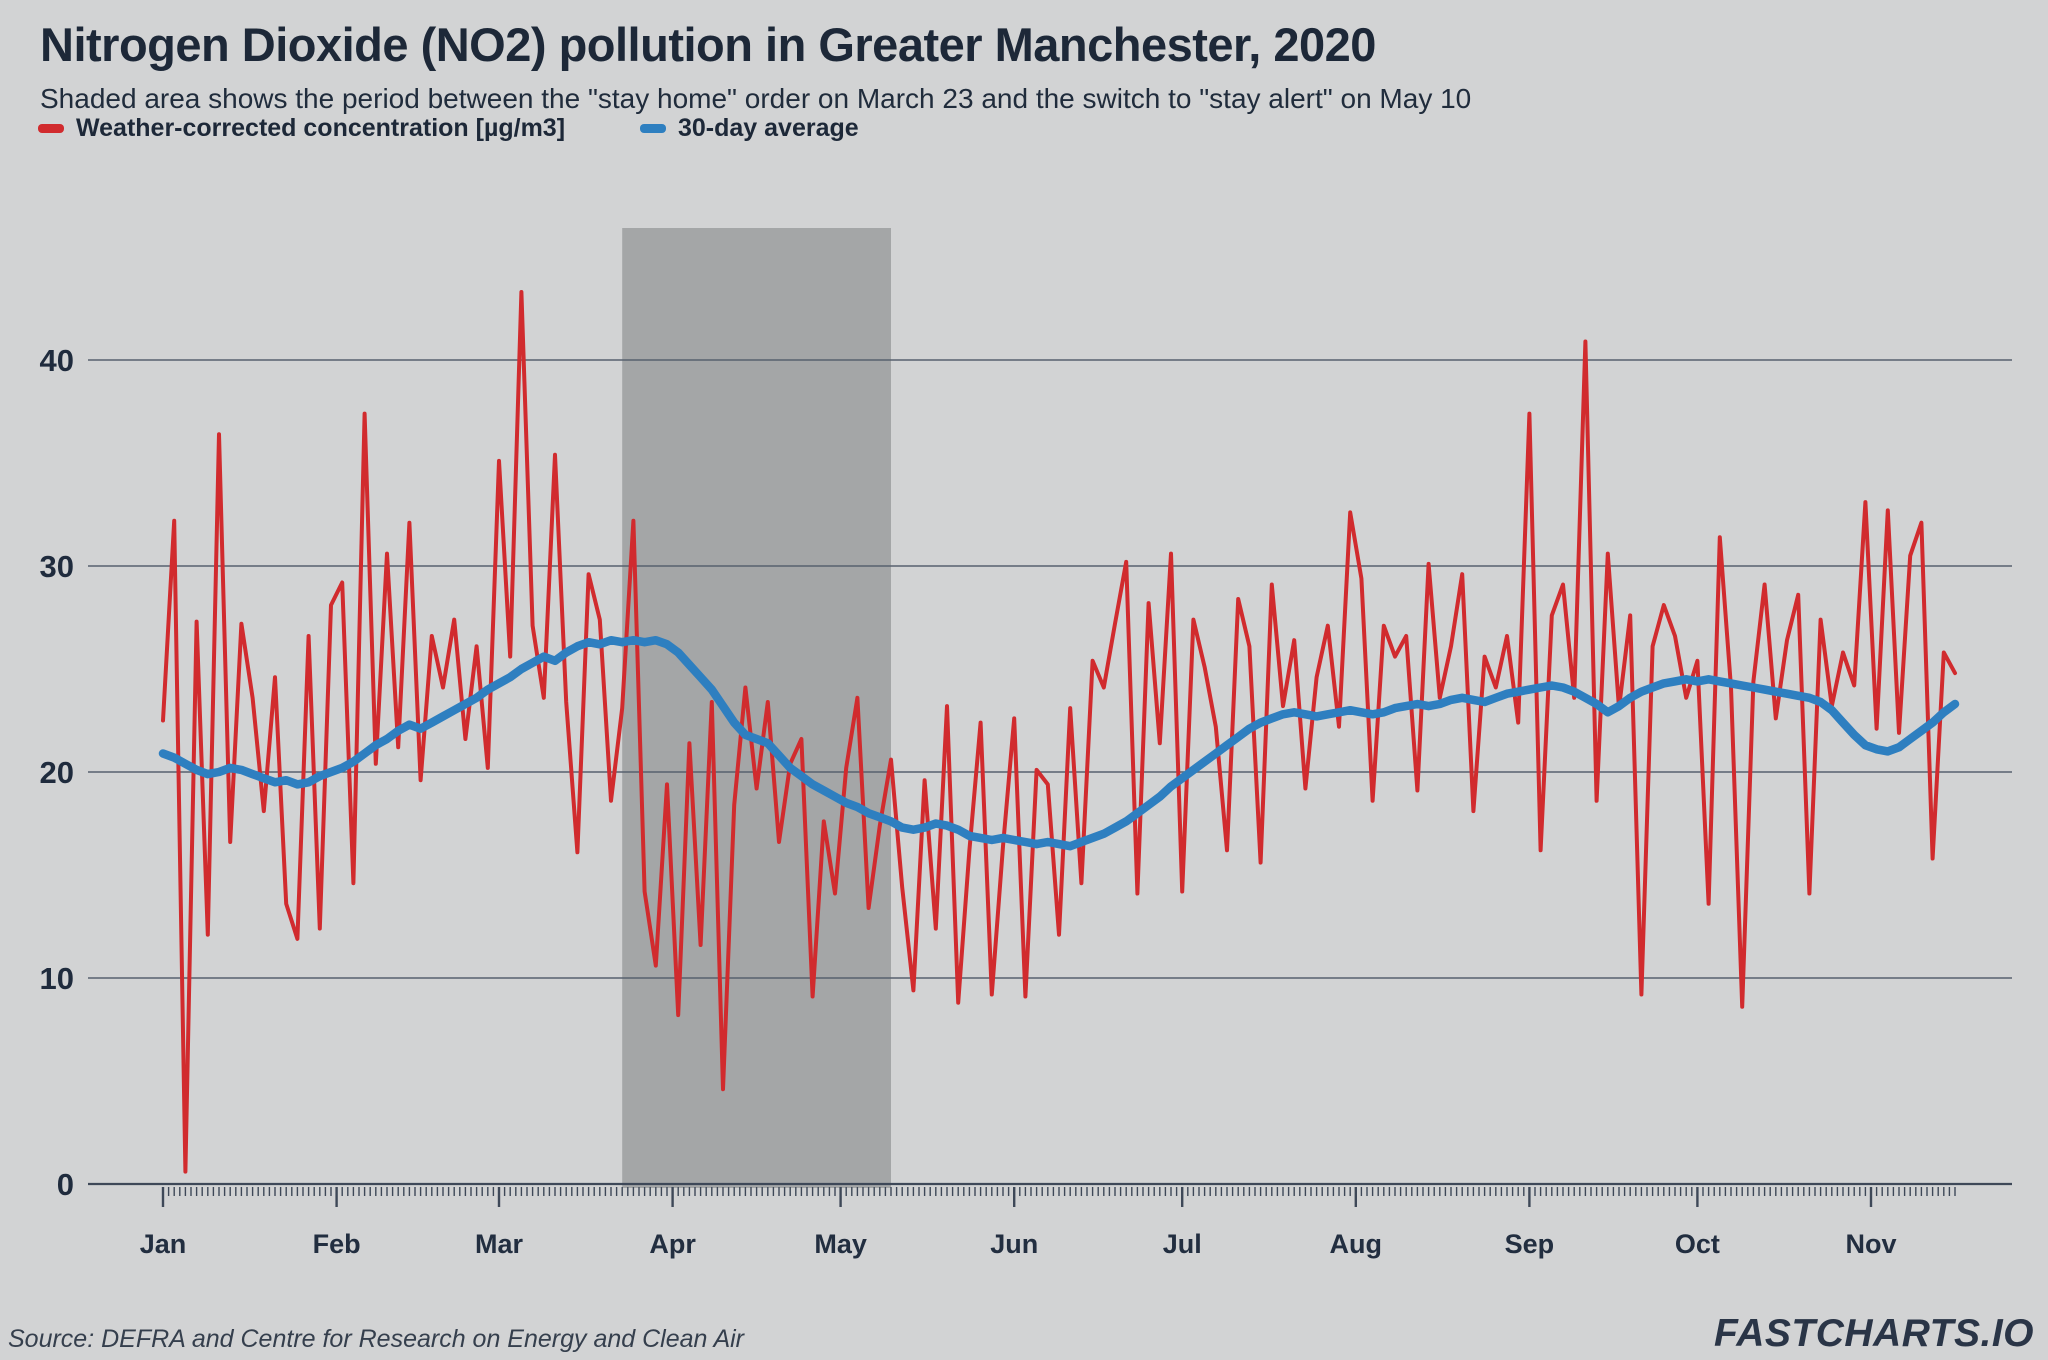  What do you see at coordinates (1874, 1333) in the screenshot?
I see `fastcharts-logo: FASTCHARTS.IO` at bounding box center [1874, 1333].